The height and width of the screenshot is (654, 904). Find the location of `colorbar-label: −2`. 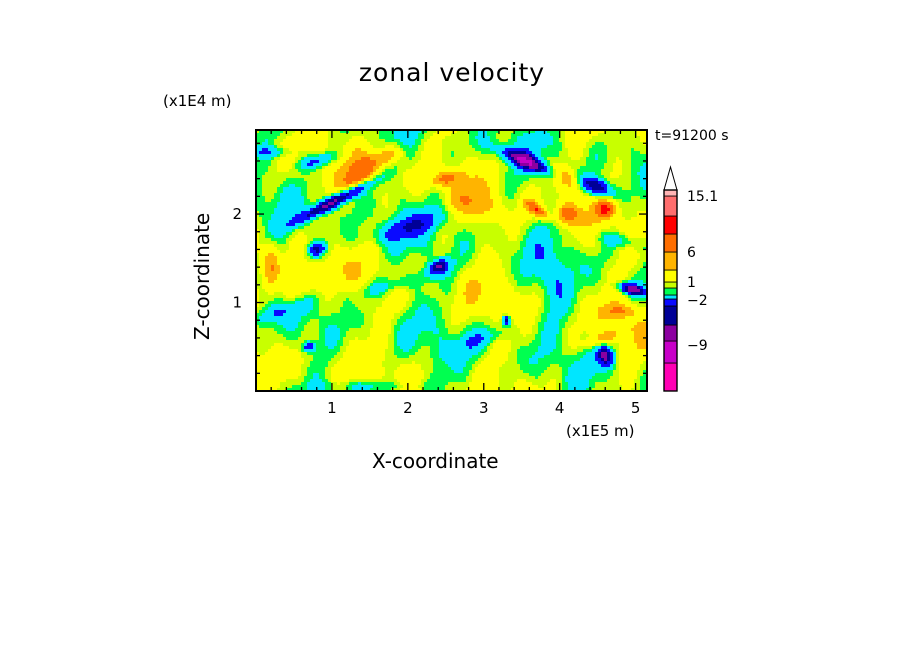

colorbar-label: −2 is located at coordinates (697, 301).